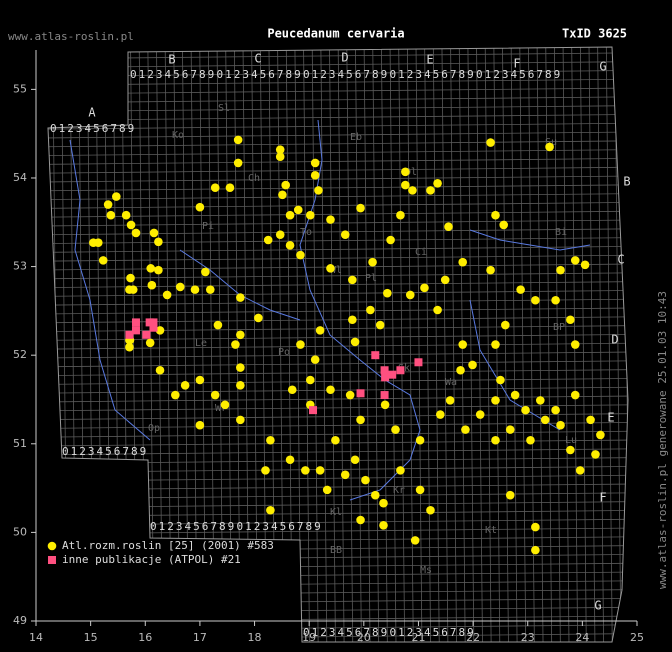 This screenshot has width=672, height=652. Describe the element at coordinates (360, 393) in the screenshot. I see `record-square` at that location.